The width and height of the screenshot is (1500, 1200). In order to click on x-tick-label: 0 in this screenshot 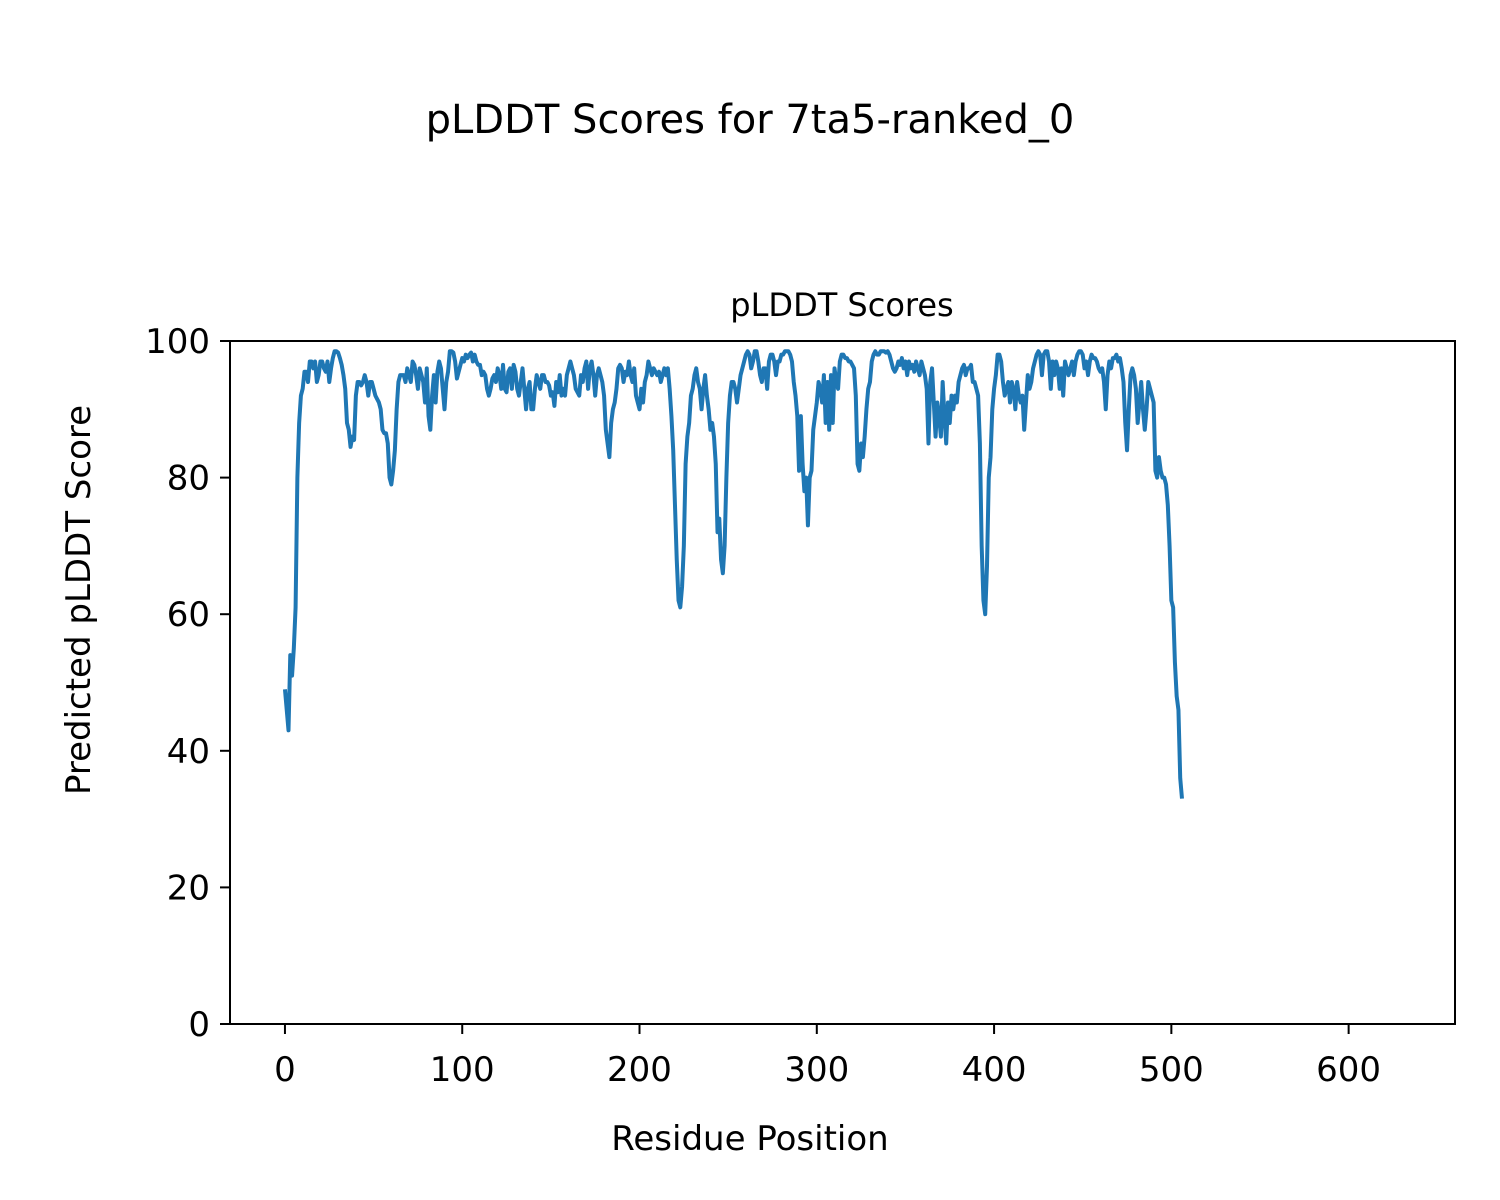, I will do `click(285, 1070)`.